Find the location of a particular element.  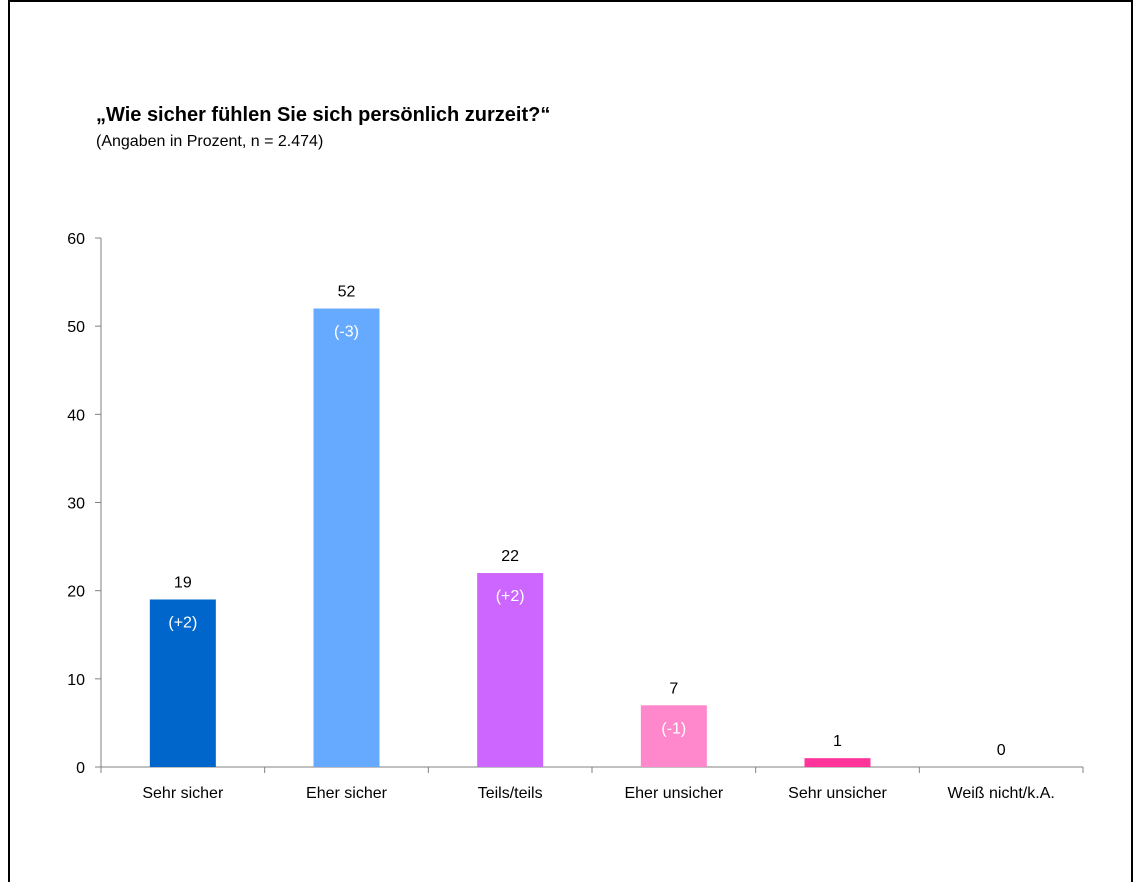

bar-value-label: 19 is located at coordinates (183, 582).